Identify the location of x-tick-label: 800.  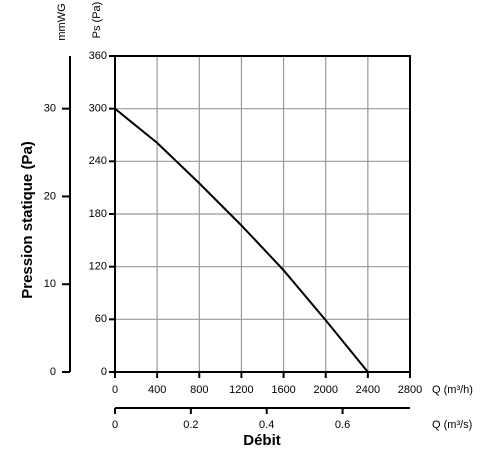
(199, 390).